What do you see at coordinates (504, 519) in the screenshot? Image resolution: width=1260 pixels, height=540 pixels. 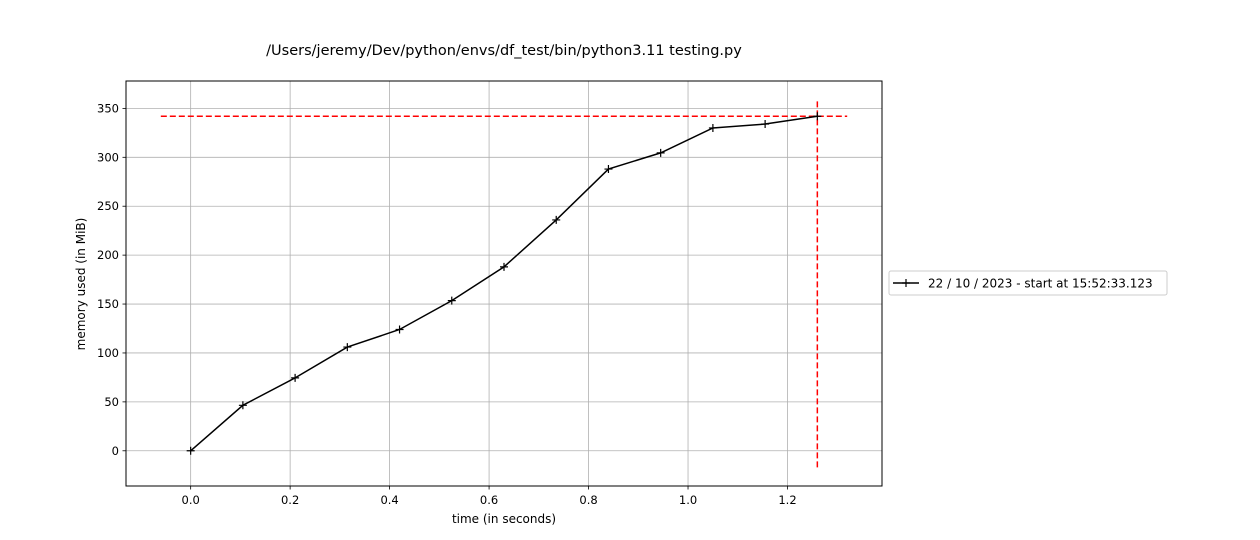 I see `x-axis-label: time (in seconds)` at bounding box center [504, 519].